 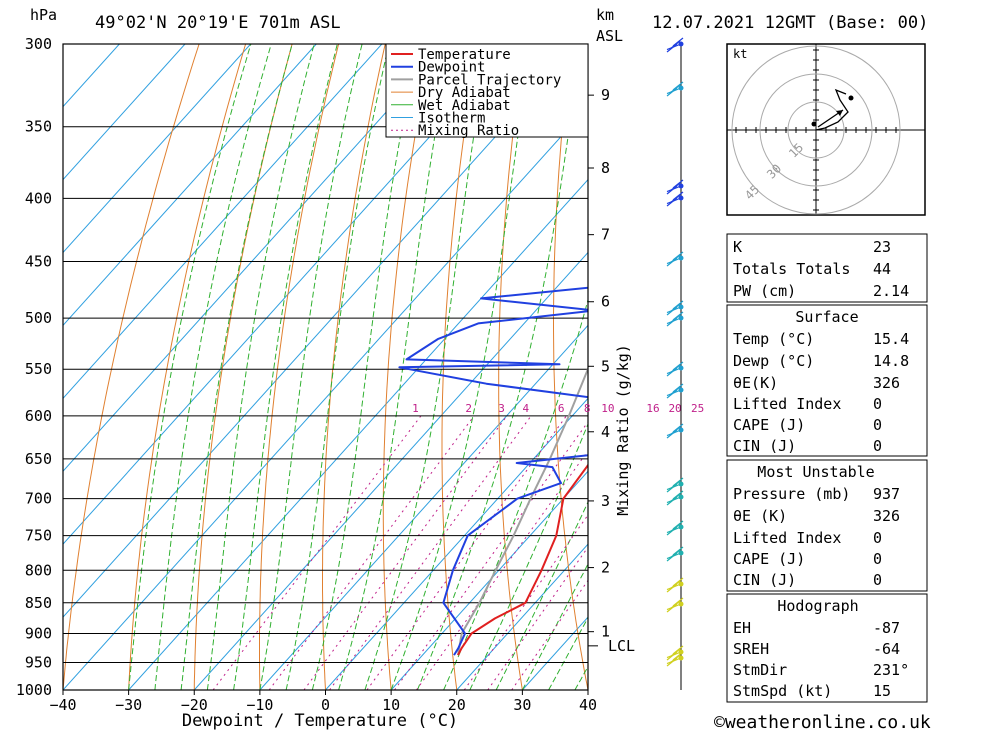 I want to click on surface-cin-label: CIN (J), so click(x=764, y=446).